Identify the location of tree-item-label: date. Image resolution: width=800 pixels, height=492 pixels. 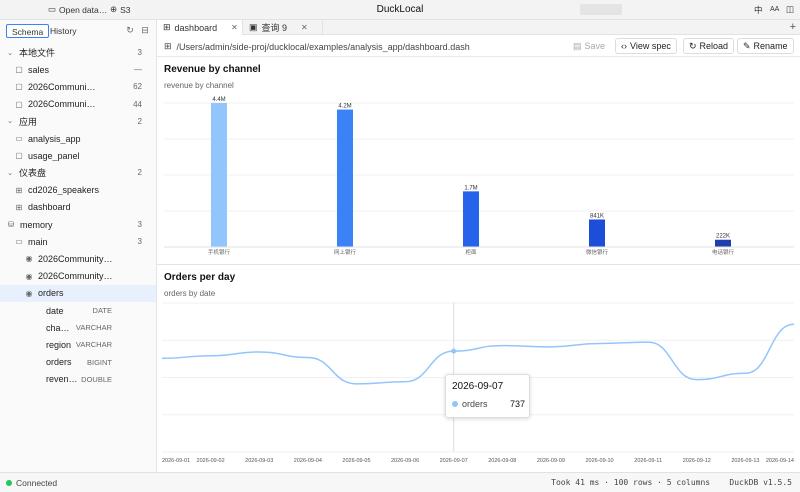
(55, 310).